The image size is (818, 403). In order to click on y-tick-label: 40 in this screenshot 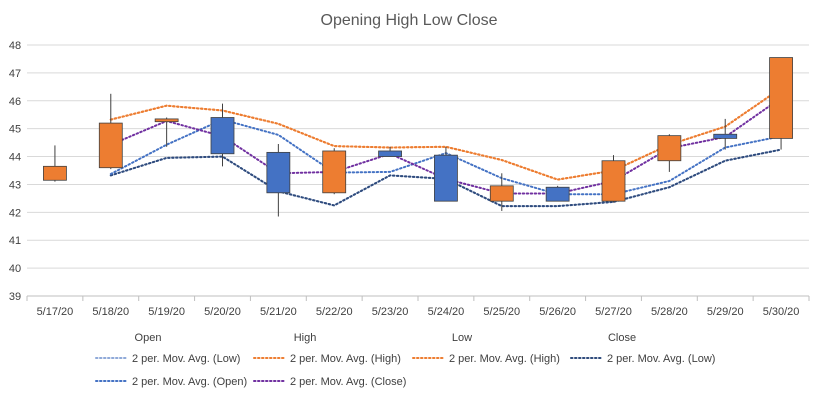, I will do `click(15, 269)`.